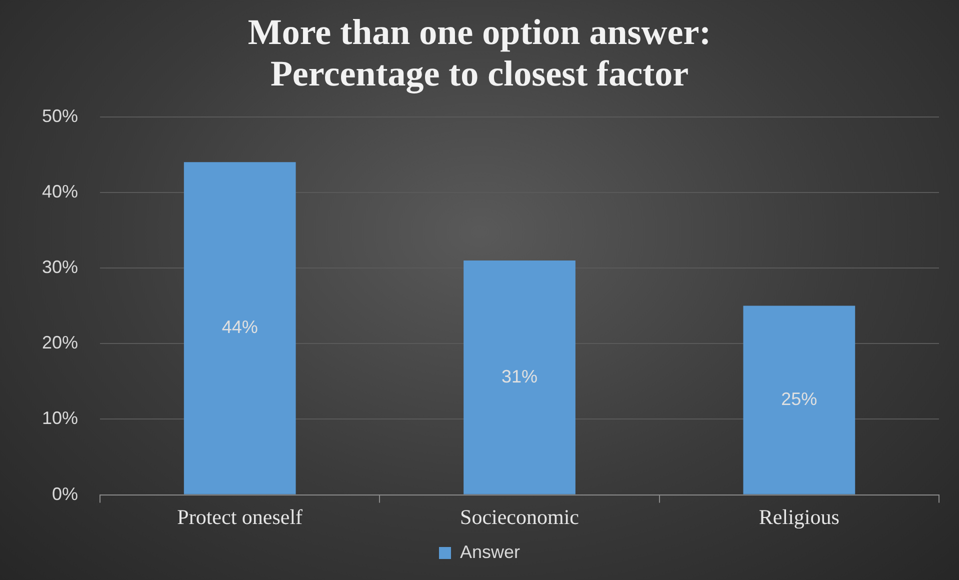 The width and height of the screenshot is (959, 580). Describe the element at coordinates (60, 342) in the screenshot. I see `y-tick-label: 20%` at that location.